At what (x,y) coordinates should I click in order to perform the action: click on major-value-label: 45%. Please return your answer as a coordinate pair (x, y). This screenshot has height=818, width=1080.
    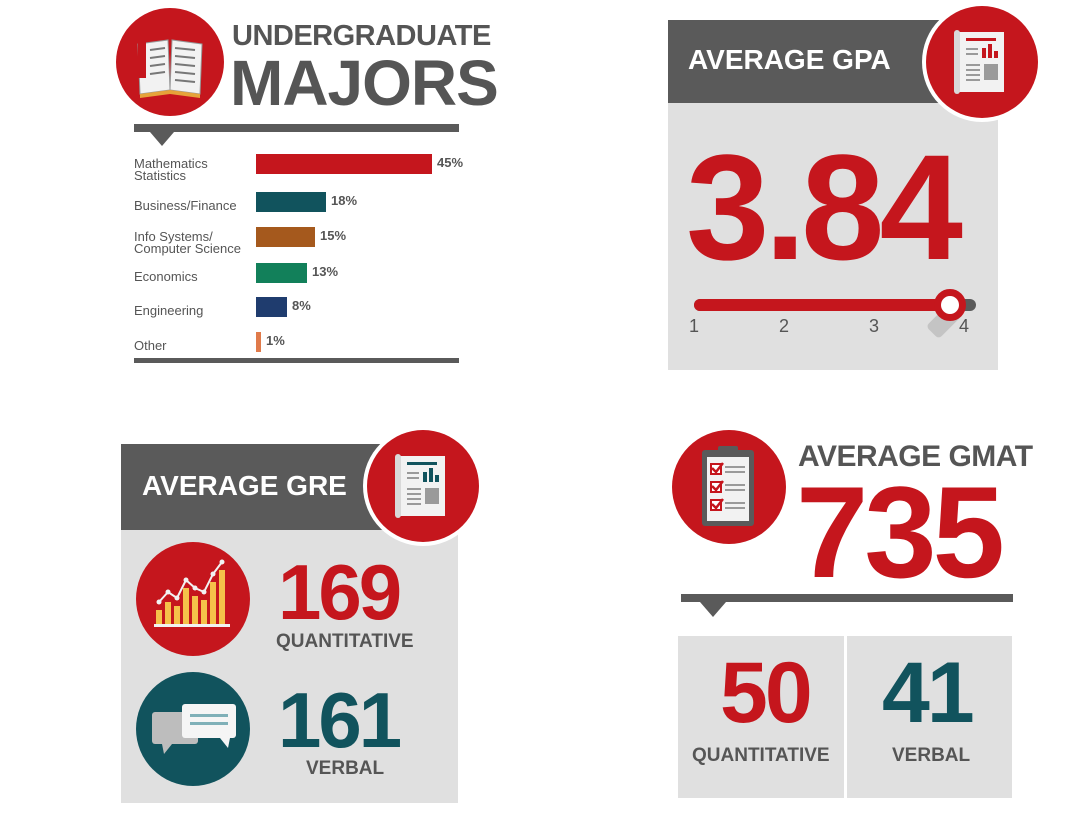
    Looking at the image, I should click on (450, 162).